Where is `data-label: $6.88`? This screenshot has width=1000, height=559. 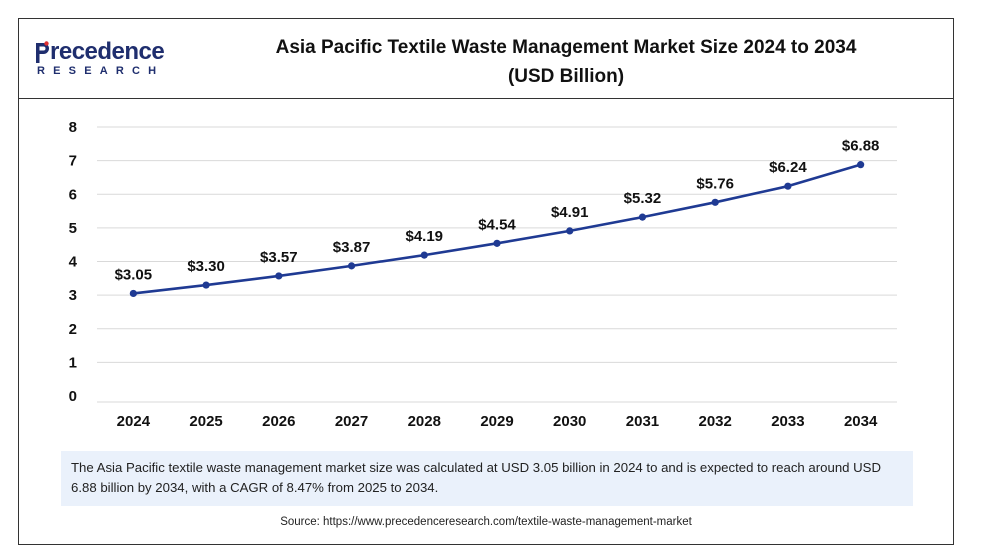
data-label: $6.88 is located at coordinates (861, 146).